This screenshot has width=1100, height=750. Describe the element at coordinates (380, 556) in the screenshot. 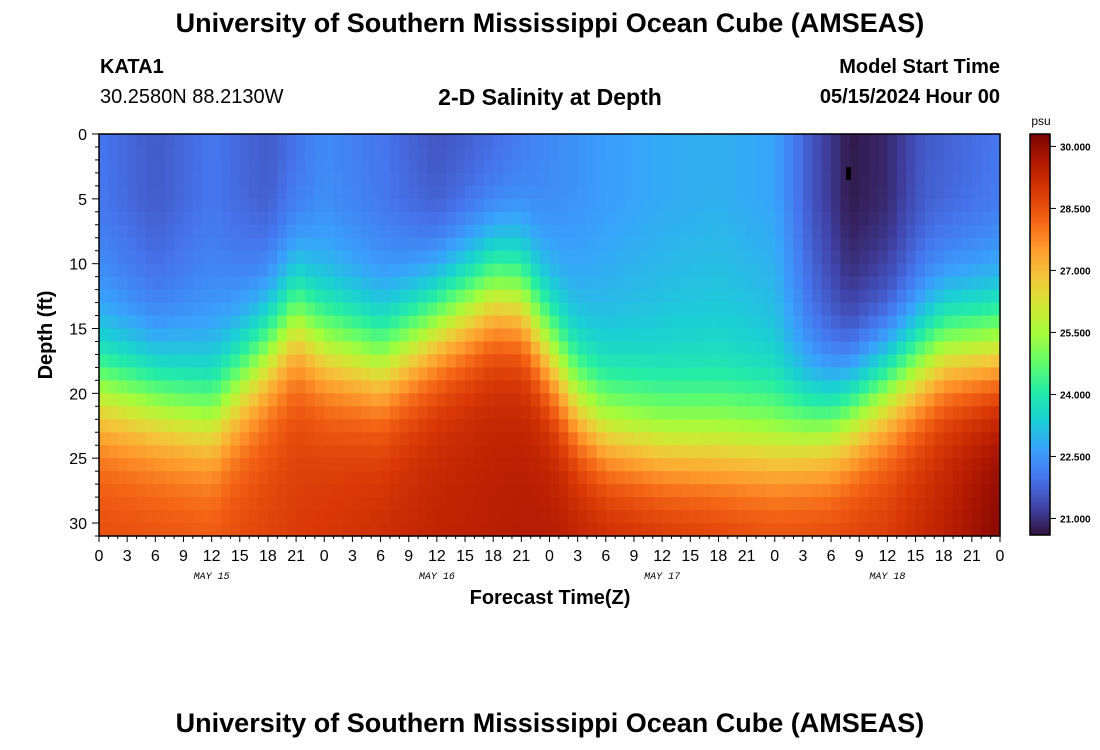

I see `x-tick-label: 6` at that location.